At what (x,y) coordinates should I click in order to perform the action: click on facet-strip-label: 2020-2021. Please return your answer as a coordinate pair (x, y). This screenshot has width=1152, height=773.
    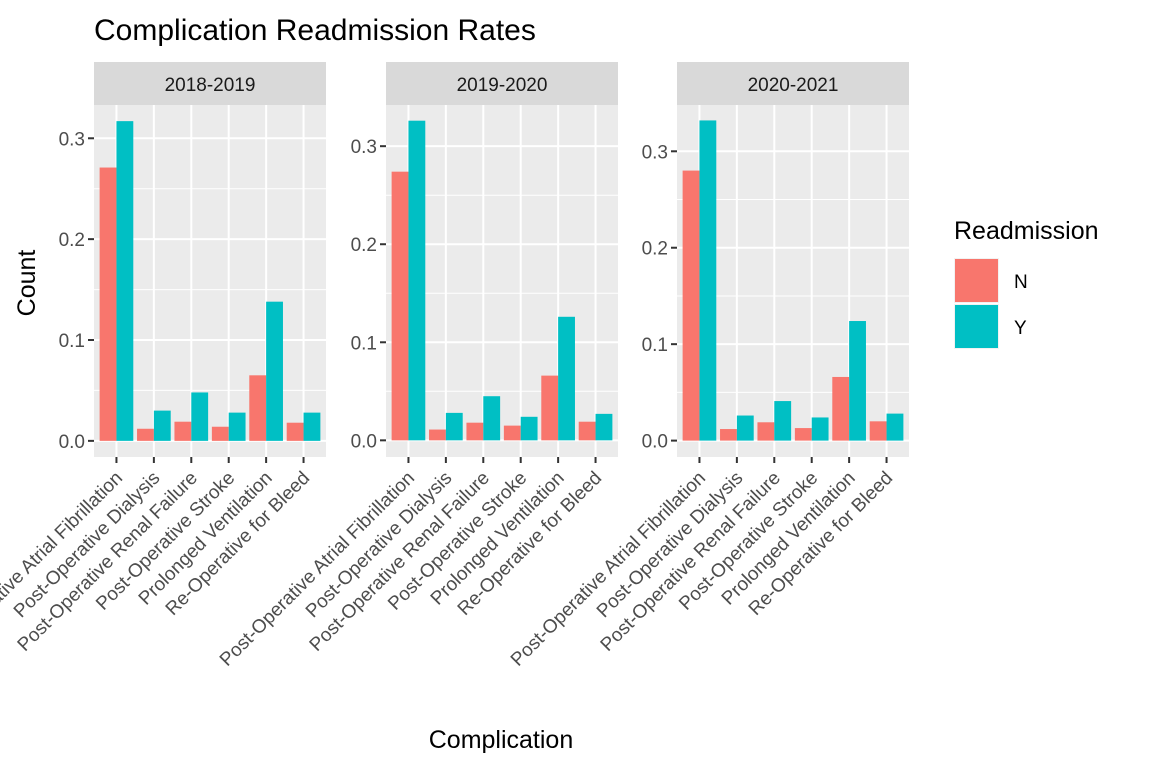
    Looking at the image, I should click on (793, 85).